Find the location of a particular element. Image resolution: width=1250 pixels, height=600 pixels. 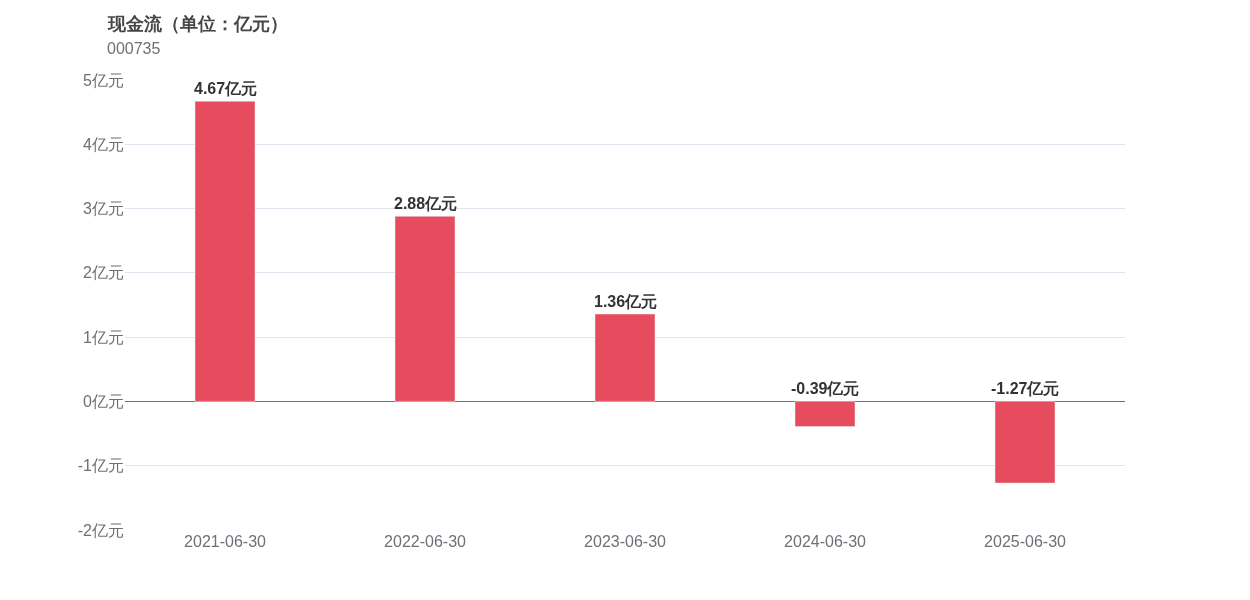

y-tick-label: 4亿元 is located at coordinates (103, 144).